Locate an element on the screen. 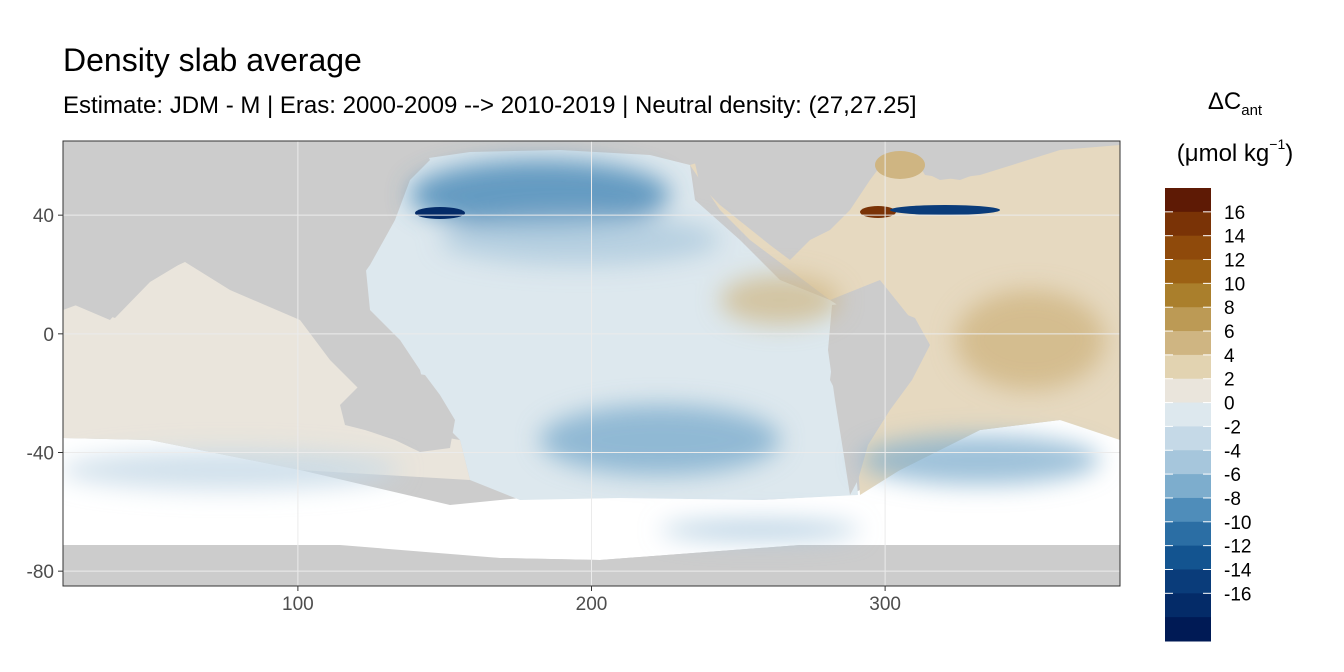 This screenshot has width=1344, height=672. y-tick-label: -40 is located at coordinates (40, 454).